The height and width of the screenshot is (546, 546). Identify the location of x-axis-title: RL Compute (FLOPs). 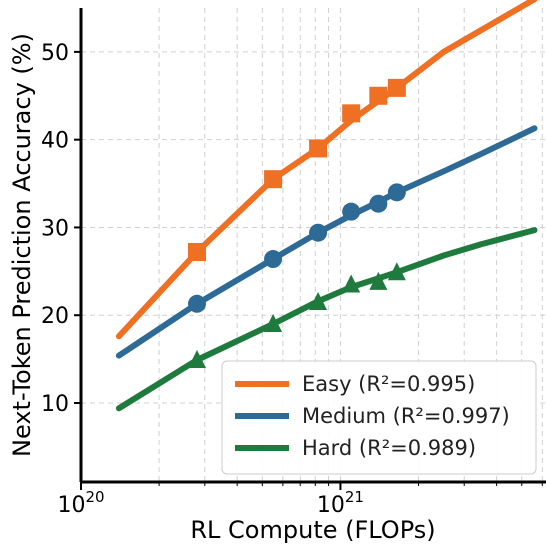
(312, 530).